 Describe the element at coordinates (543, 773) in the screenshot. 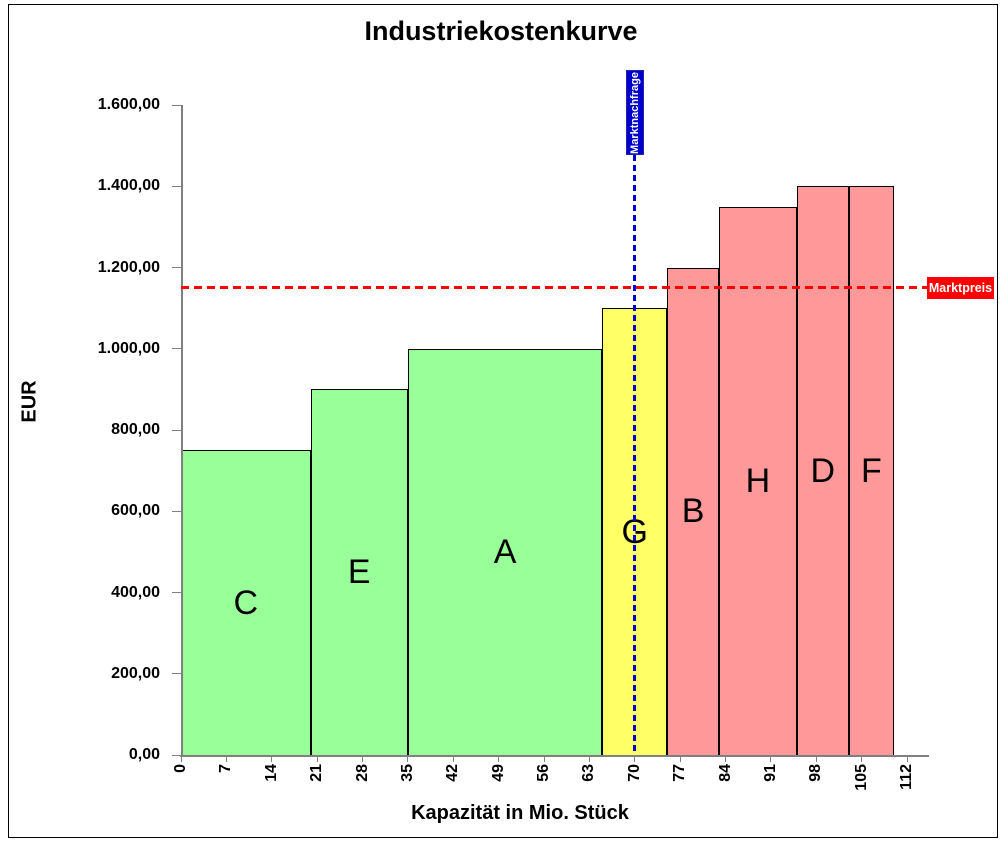

I see `x-tick-label: 56` at that location.